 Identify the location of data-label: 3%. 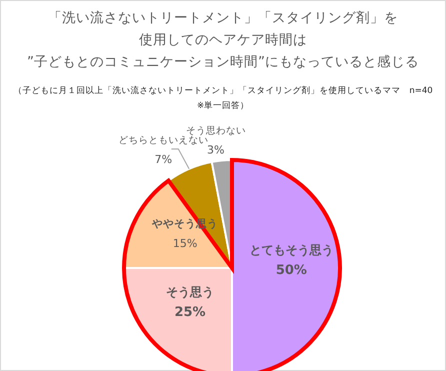
(215, 150).